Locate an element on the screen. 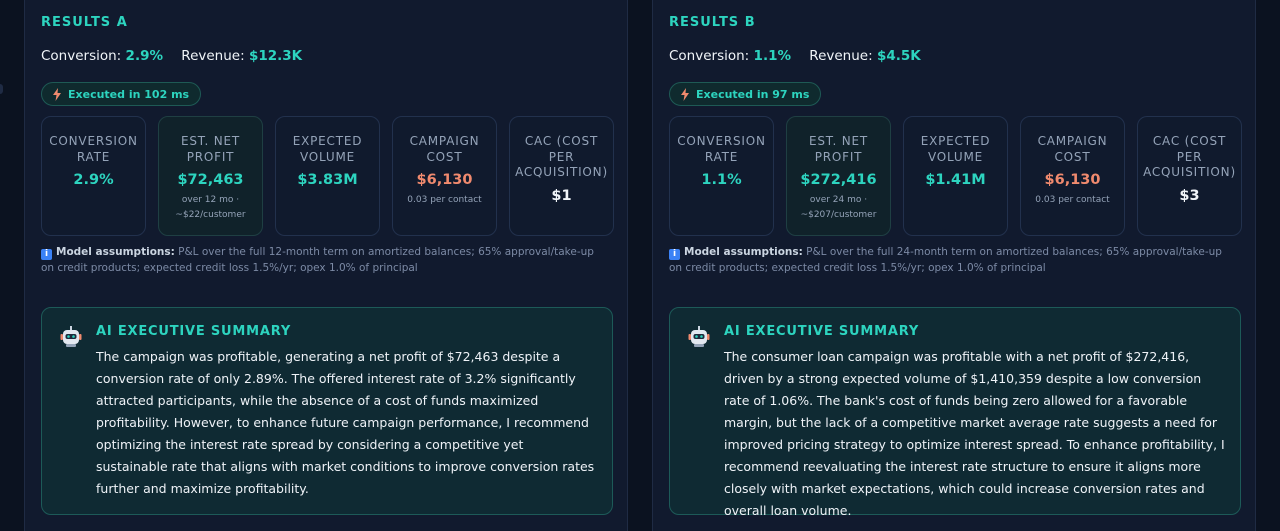 This screenshot has width=1280, height=531. metric-card-expected-volume: EXPECTED VOLUME $3.83M is located at coordinates (327, 176).